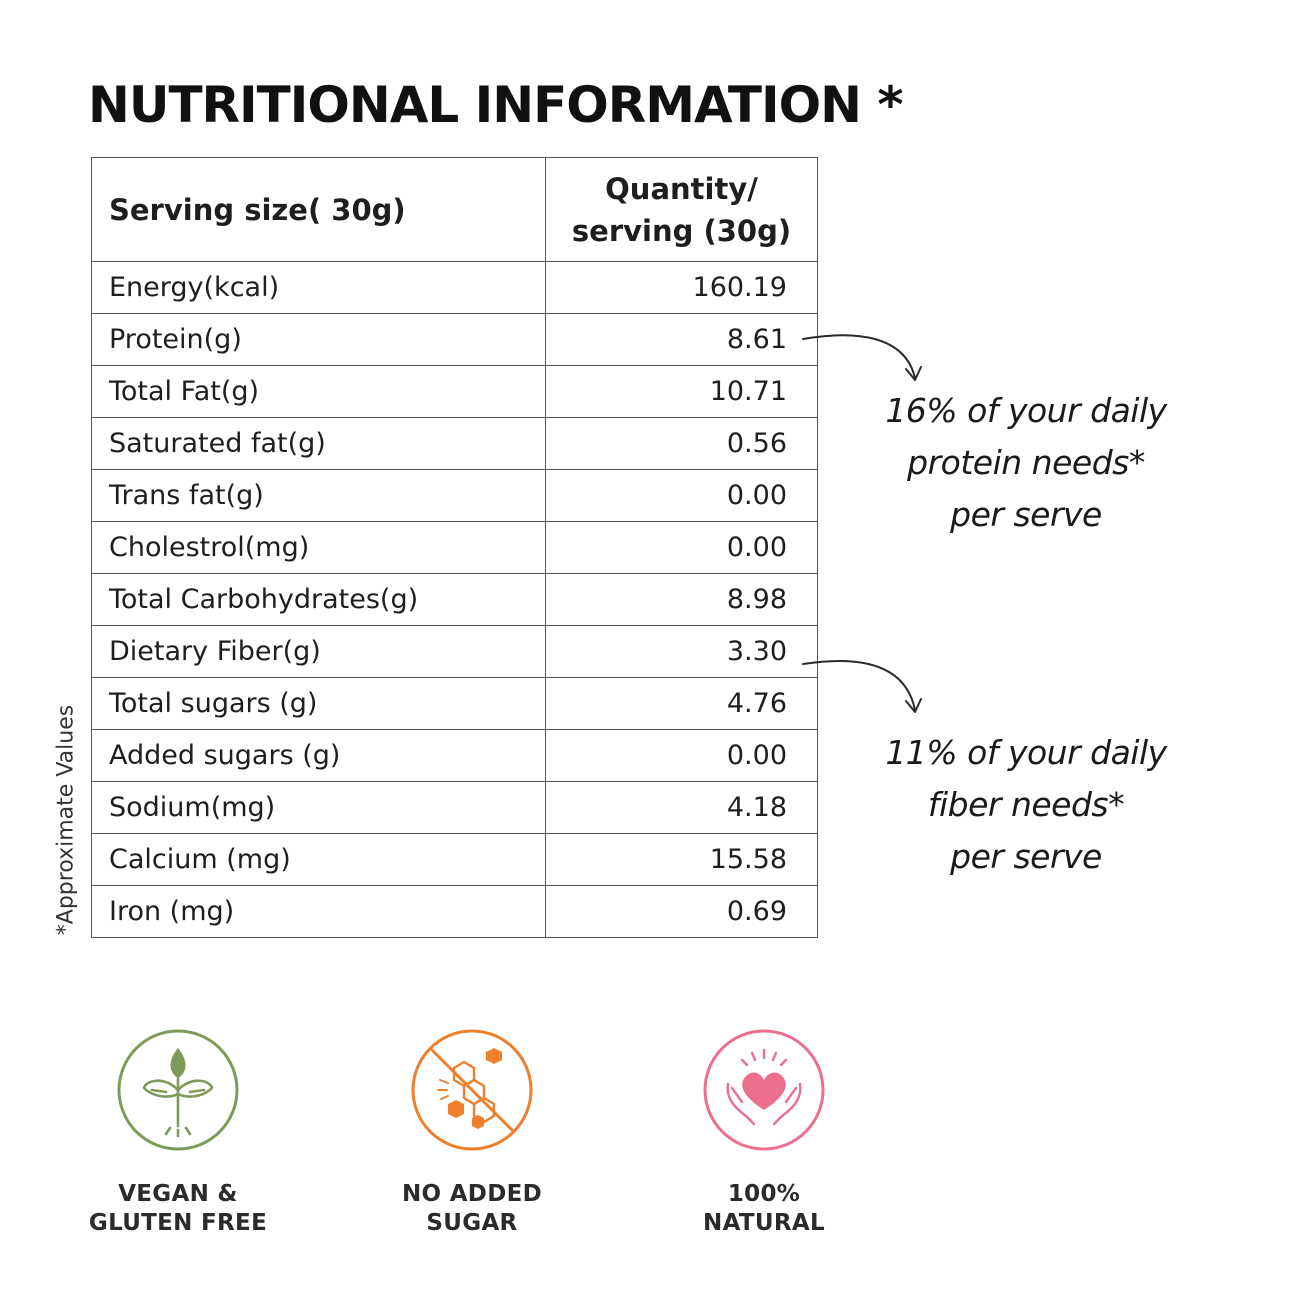 The image size is (1310, 1315). Describe the element at coordinates (1026, 514) in the screenshot. I see `protein-callout-line3: per serve` at that location.